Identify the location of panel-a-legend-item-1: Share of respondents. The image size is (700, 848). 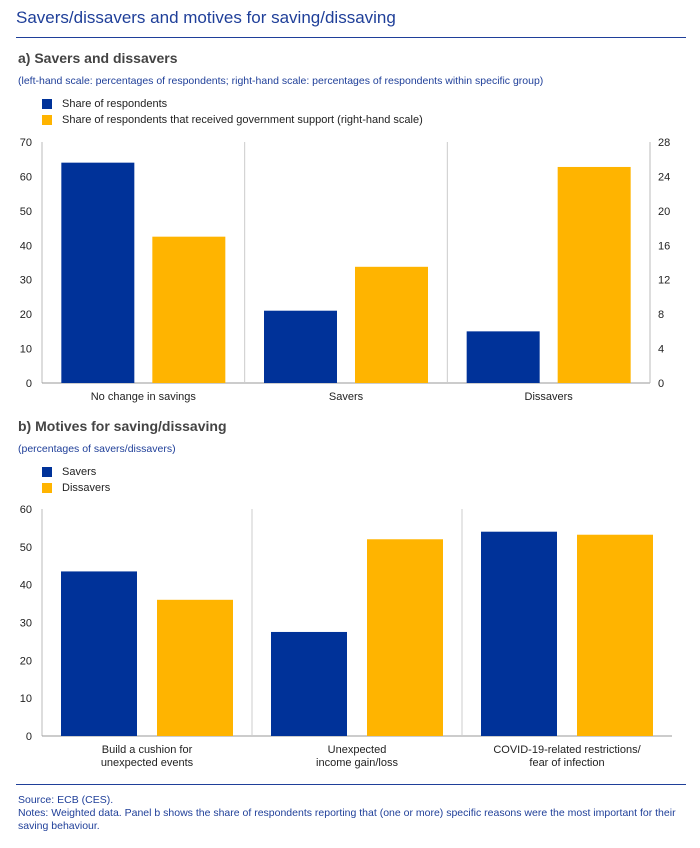
(104, 104).